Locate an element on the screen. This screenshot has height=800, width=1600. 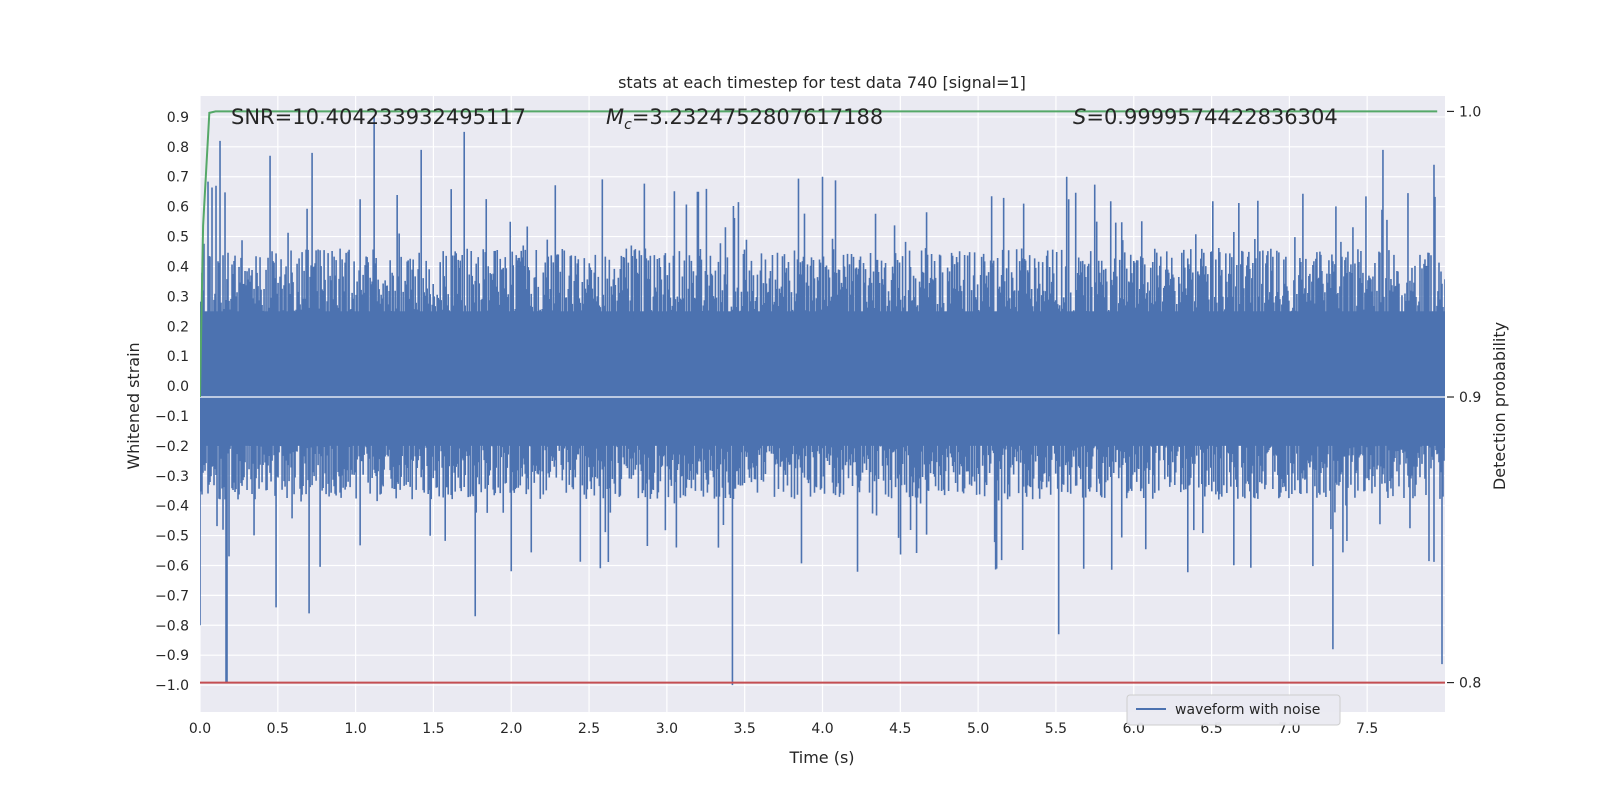
legend: waveform with noise is located at coordinates (1233, 710).